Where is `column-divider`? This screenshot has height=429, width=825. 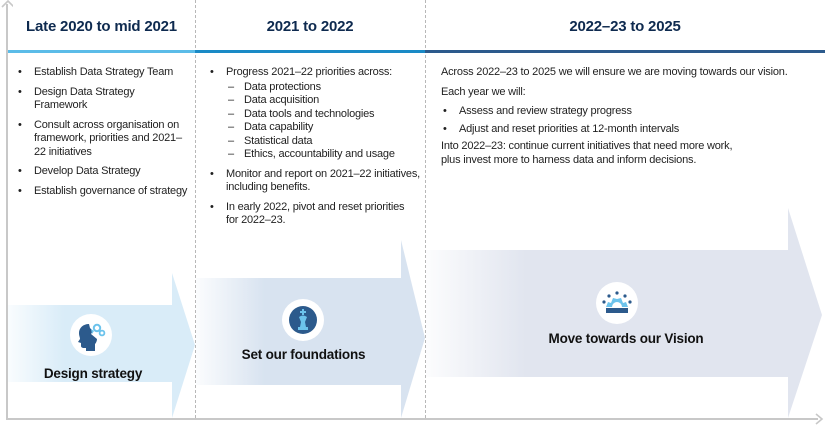 column-divider is located at coordinates (195, 209).